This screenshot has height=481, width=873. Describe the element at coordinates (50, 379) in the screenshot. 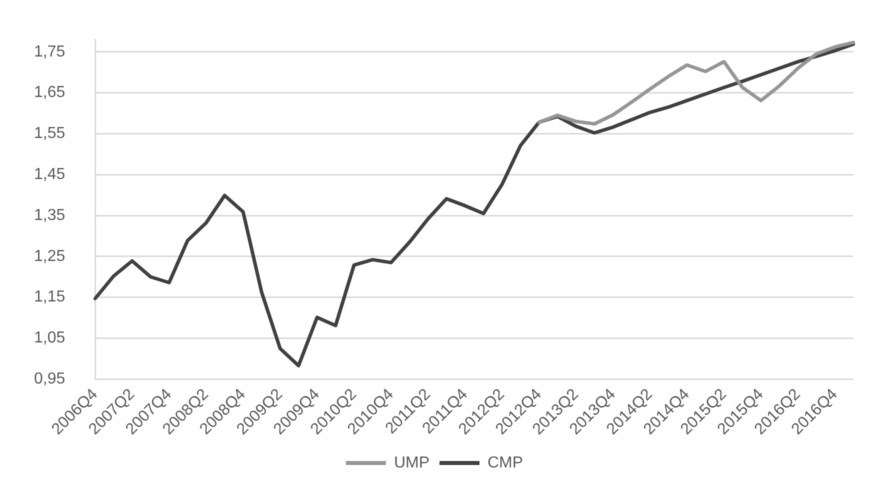

I see `y-tick-label: 0,95` at that location.